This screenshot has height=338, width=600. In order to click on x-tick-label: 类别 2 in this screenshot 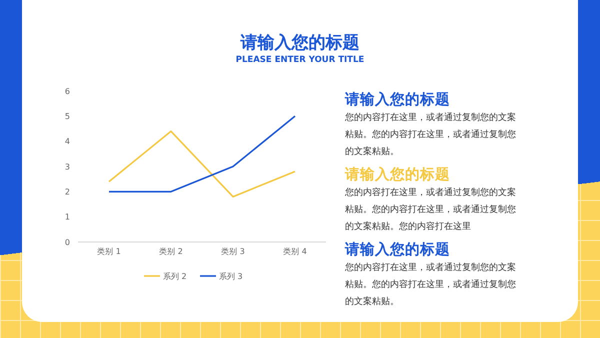, I will do `click(171, 251)`.